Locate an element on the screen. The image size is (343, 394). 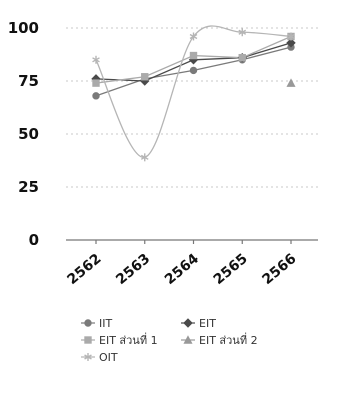
y-tick-label-25: 25 is located at coordinates (28, 187).